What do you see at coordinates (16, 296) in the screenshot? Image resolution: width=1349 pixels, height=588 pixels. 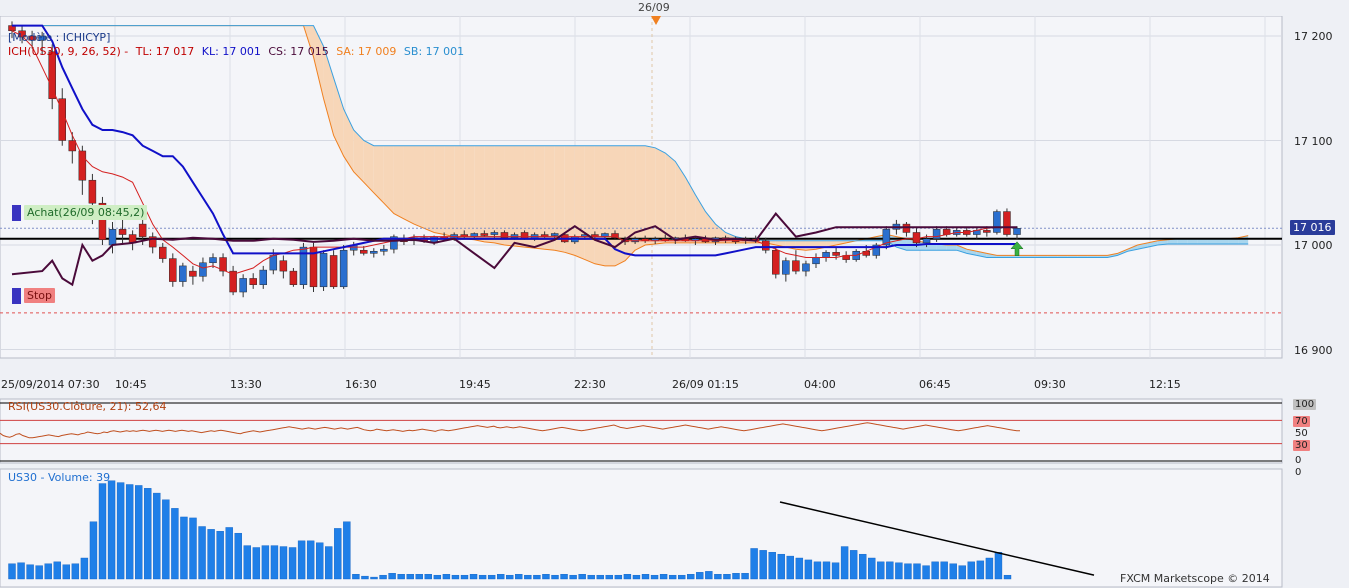 I see `stop-order-handle` at bounding box center [16, 296].